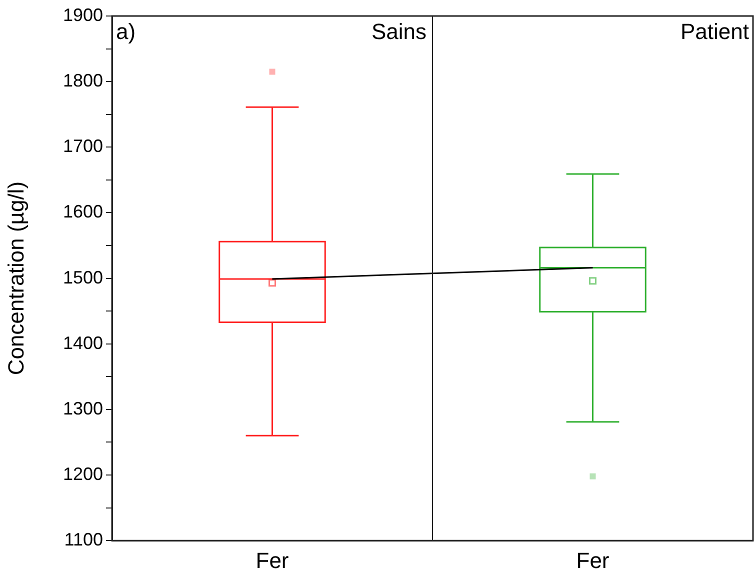 This screenshot has width=755, height=583. I want to click on y-tick-label: 1500, so click(82, 277).